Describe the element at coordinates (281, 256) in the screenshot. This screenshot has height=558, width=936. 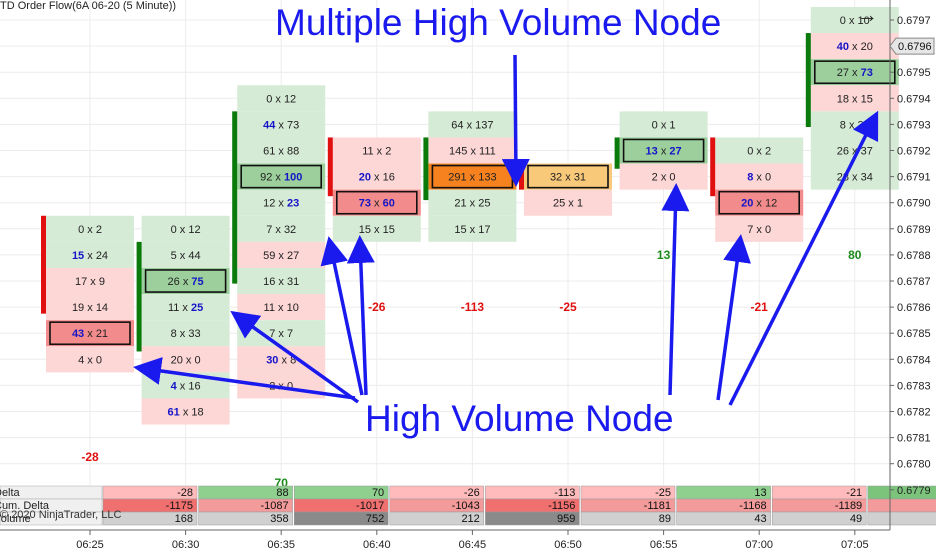
I see `cell-label: 59 x 27` at that location.